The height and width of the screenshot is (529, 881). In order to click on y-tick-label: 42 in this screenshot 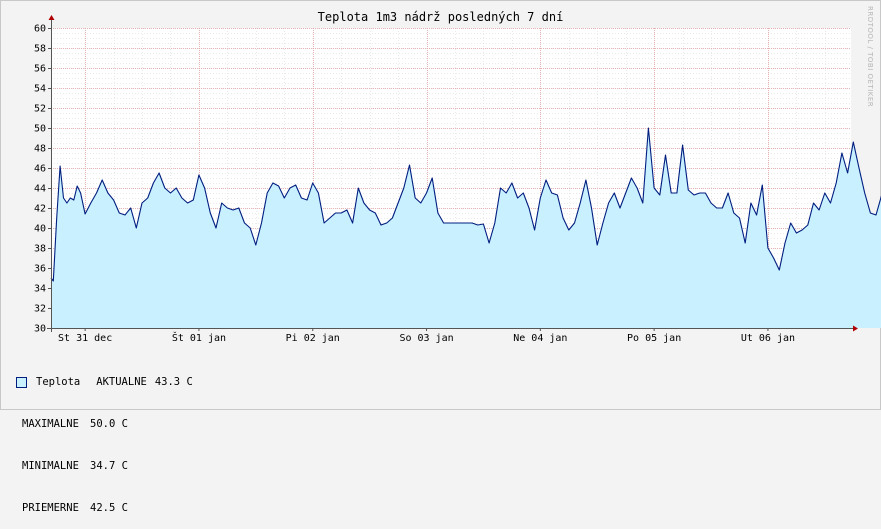, I will do `click(40, 209)`.